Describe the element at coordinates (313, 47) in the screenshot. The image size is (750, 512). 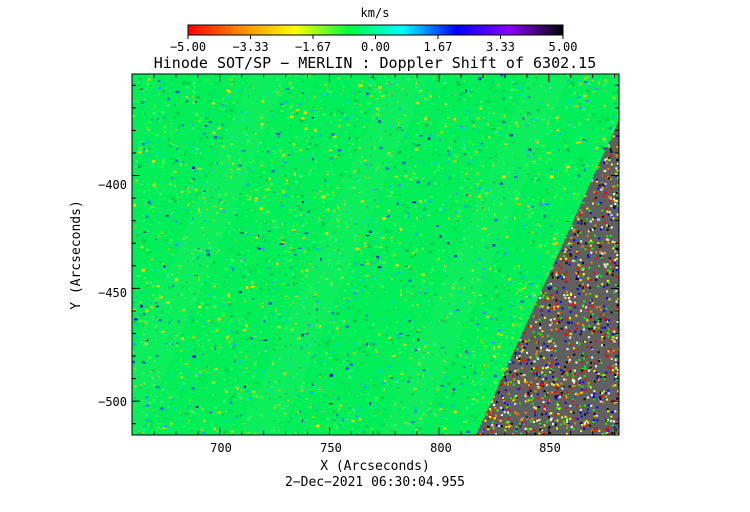
I see `colorbar-tick-label-2: −1.67` at that location.